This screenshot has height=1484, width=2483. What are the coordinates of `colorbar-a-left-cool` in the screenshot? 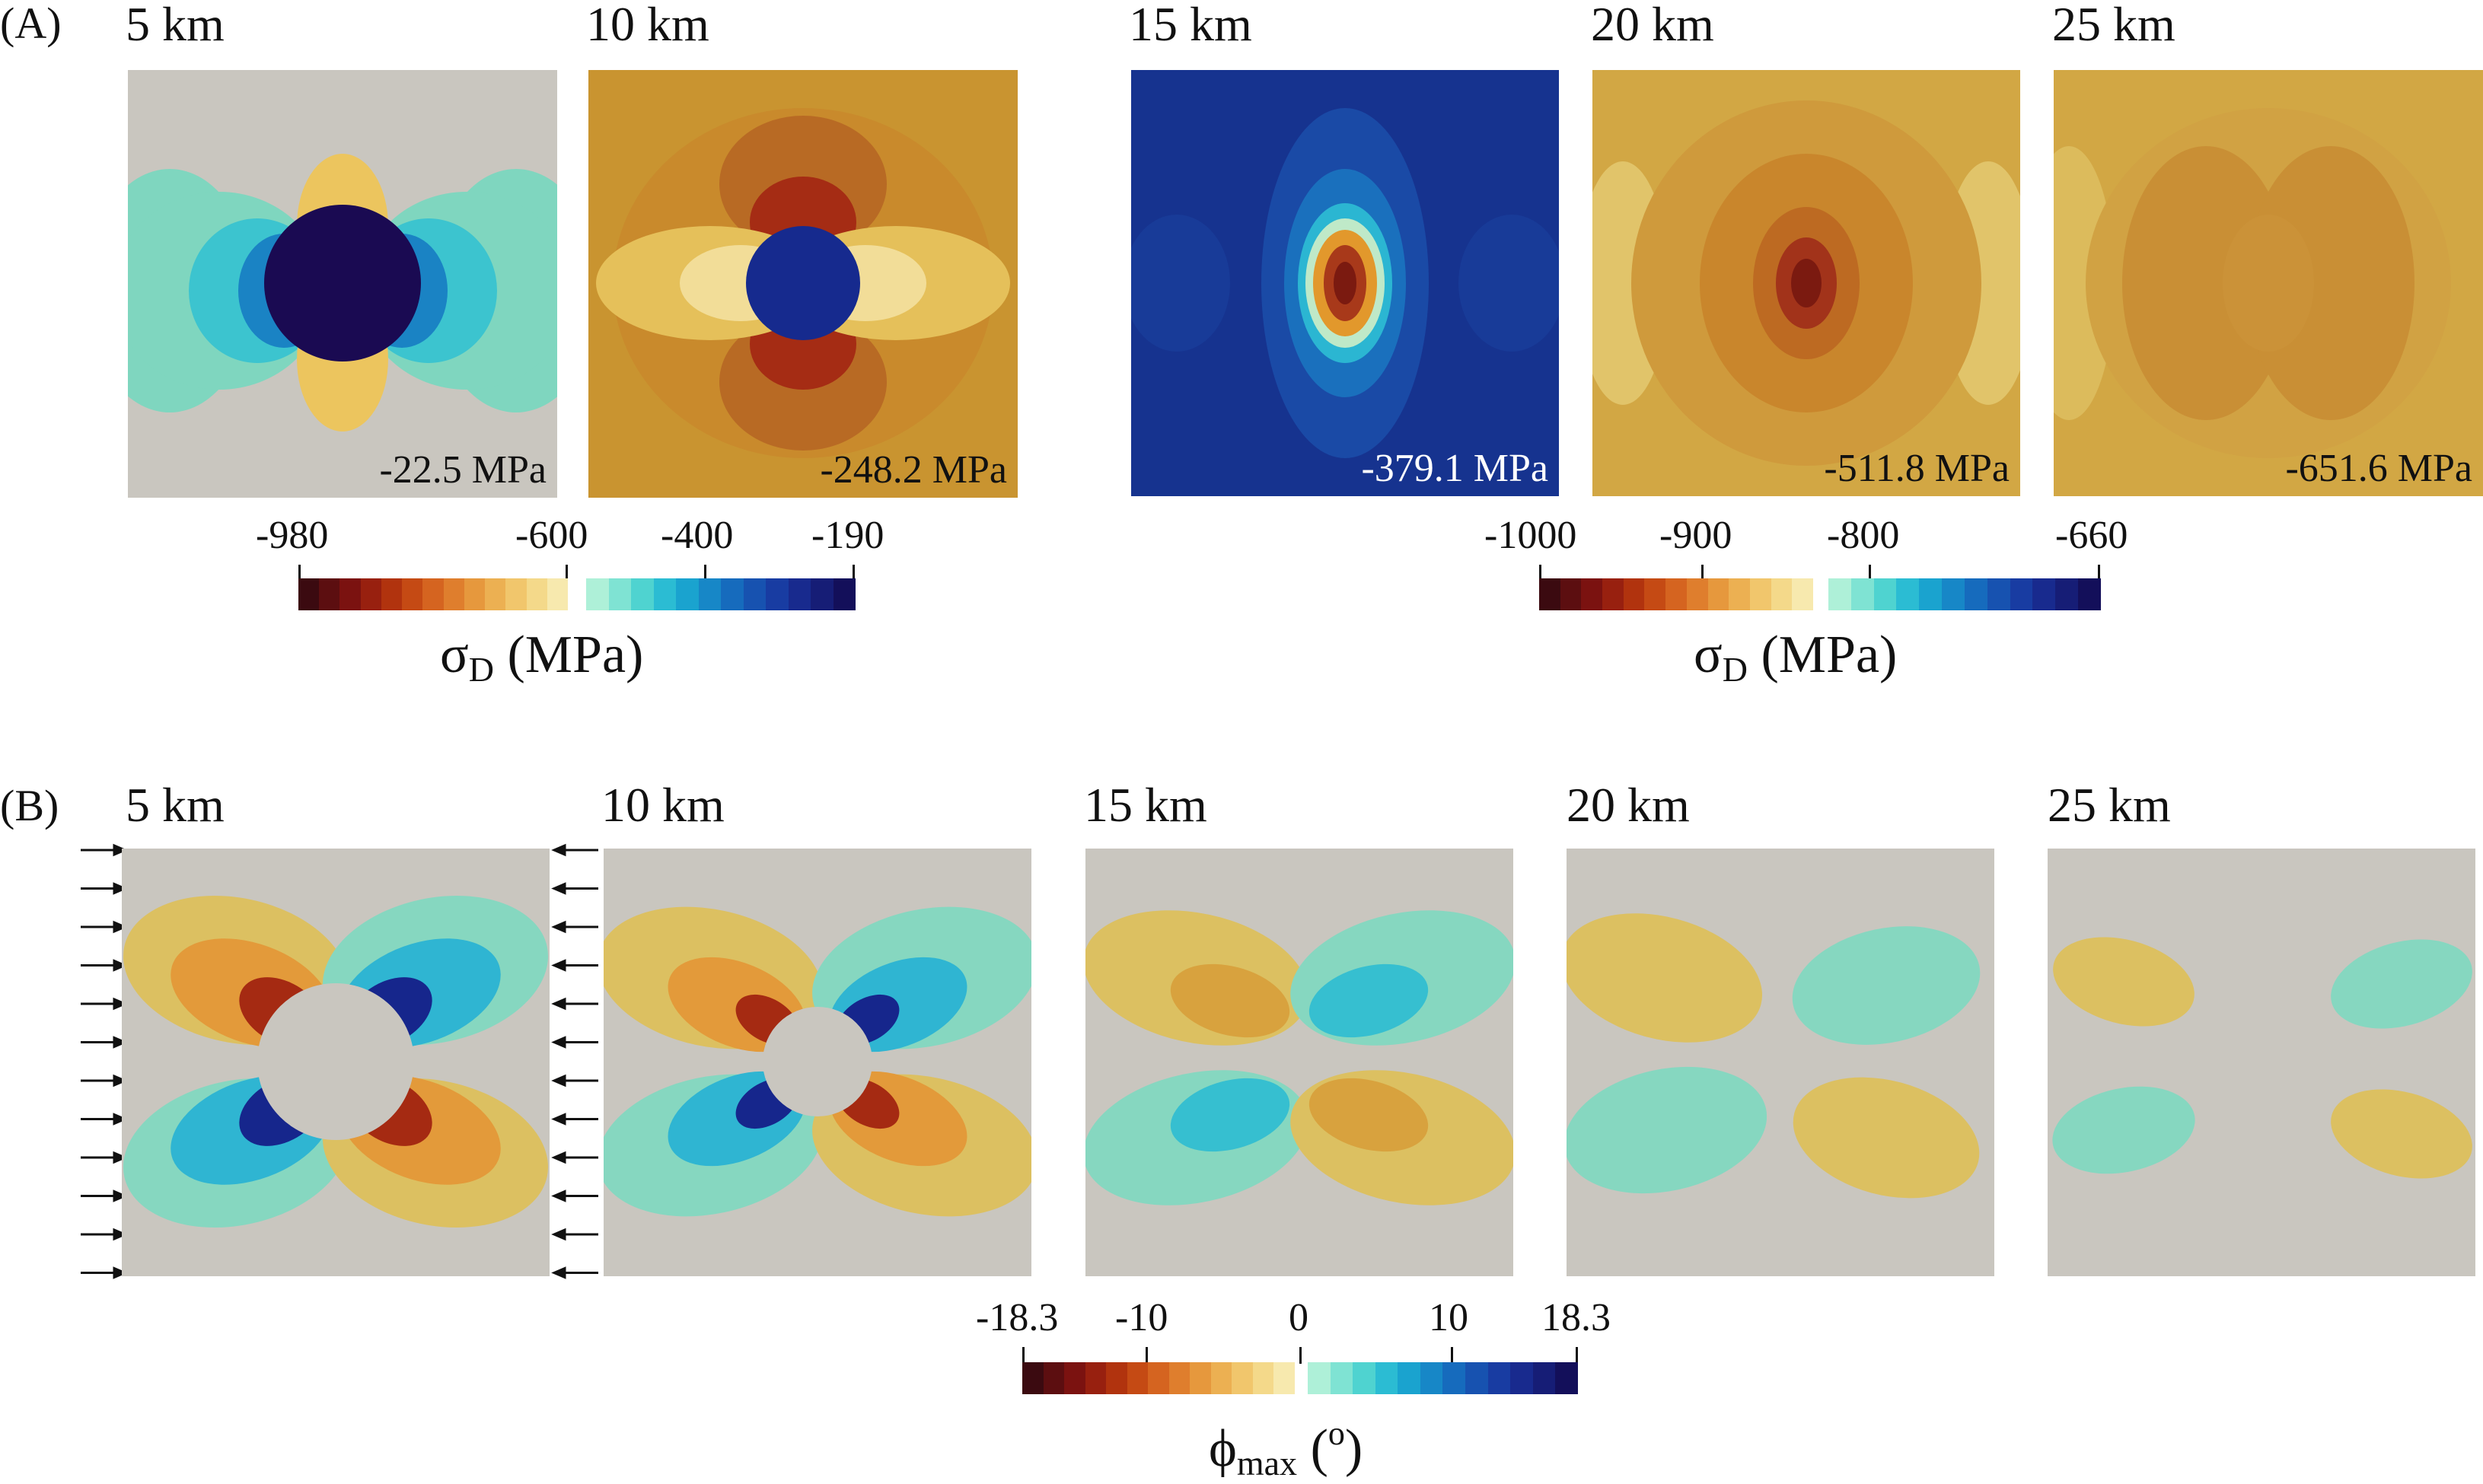 It's located at (721, 594).